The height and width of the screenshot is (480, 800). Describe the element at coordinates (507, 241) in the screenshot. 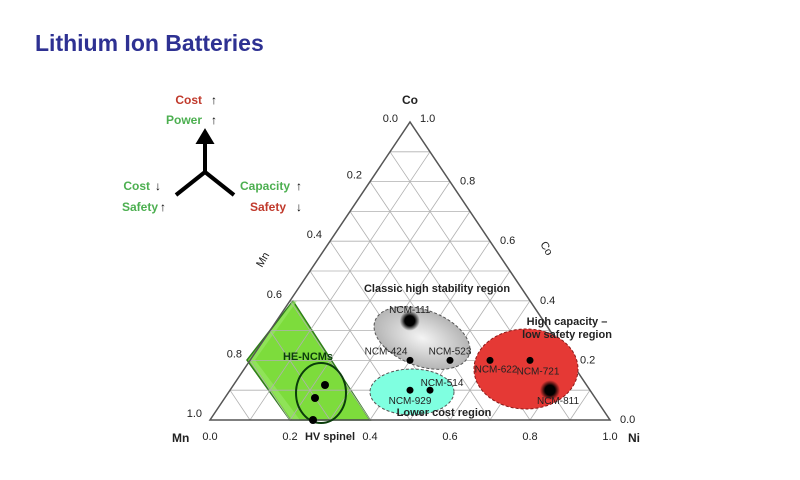

I see `right-tick: 0.6` at that location.